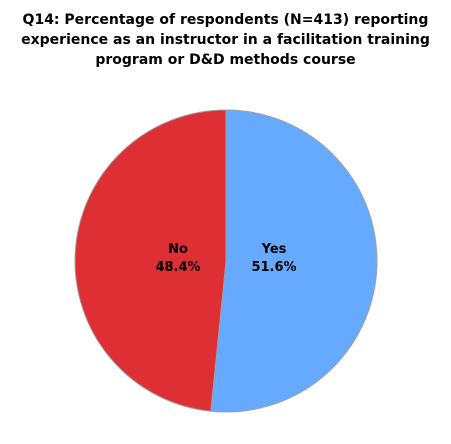 Image resolution: width=451 pixels, height=444 pixels. I want to click on slice-label-no: No, so click(178, 249).